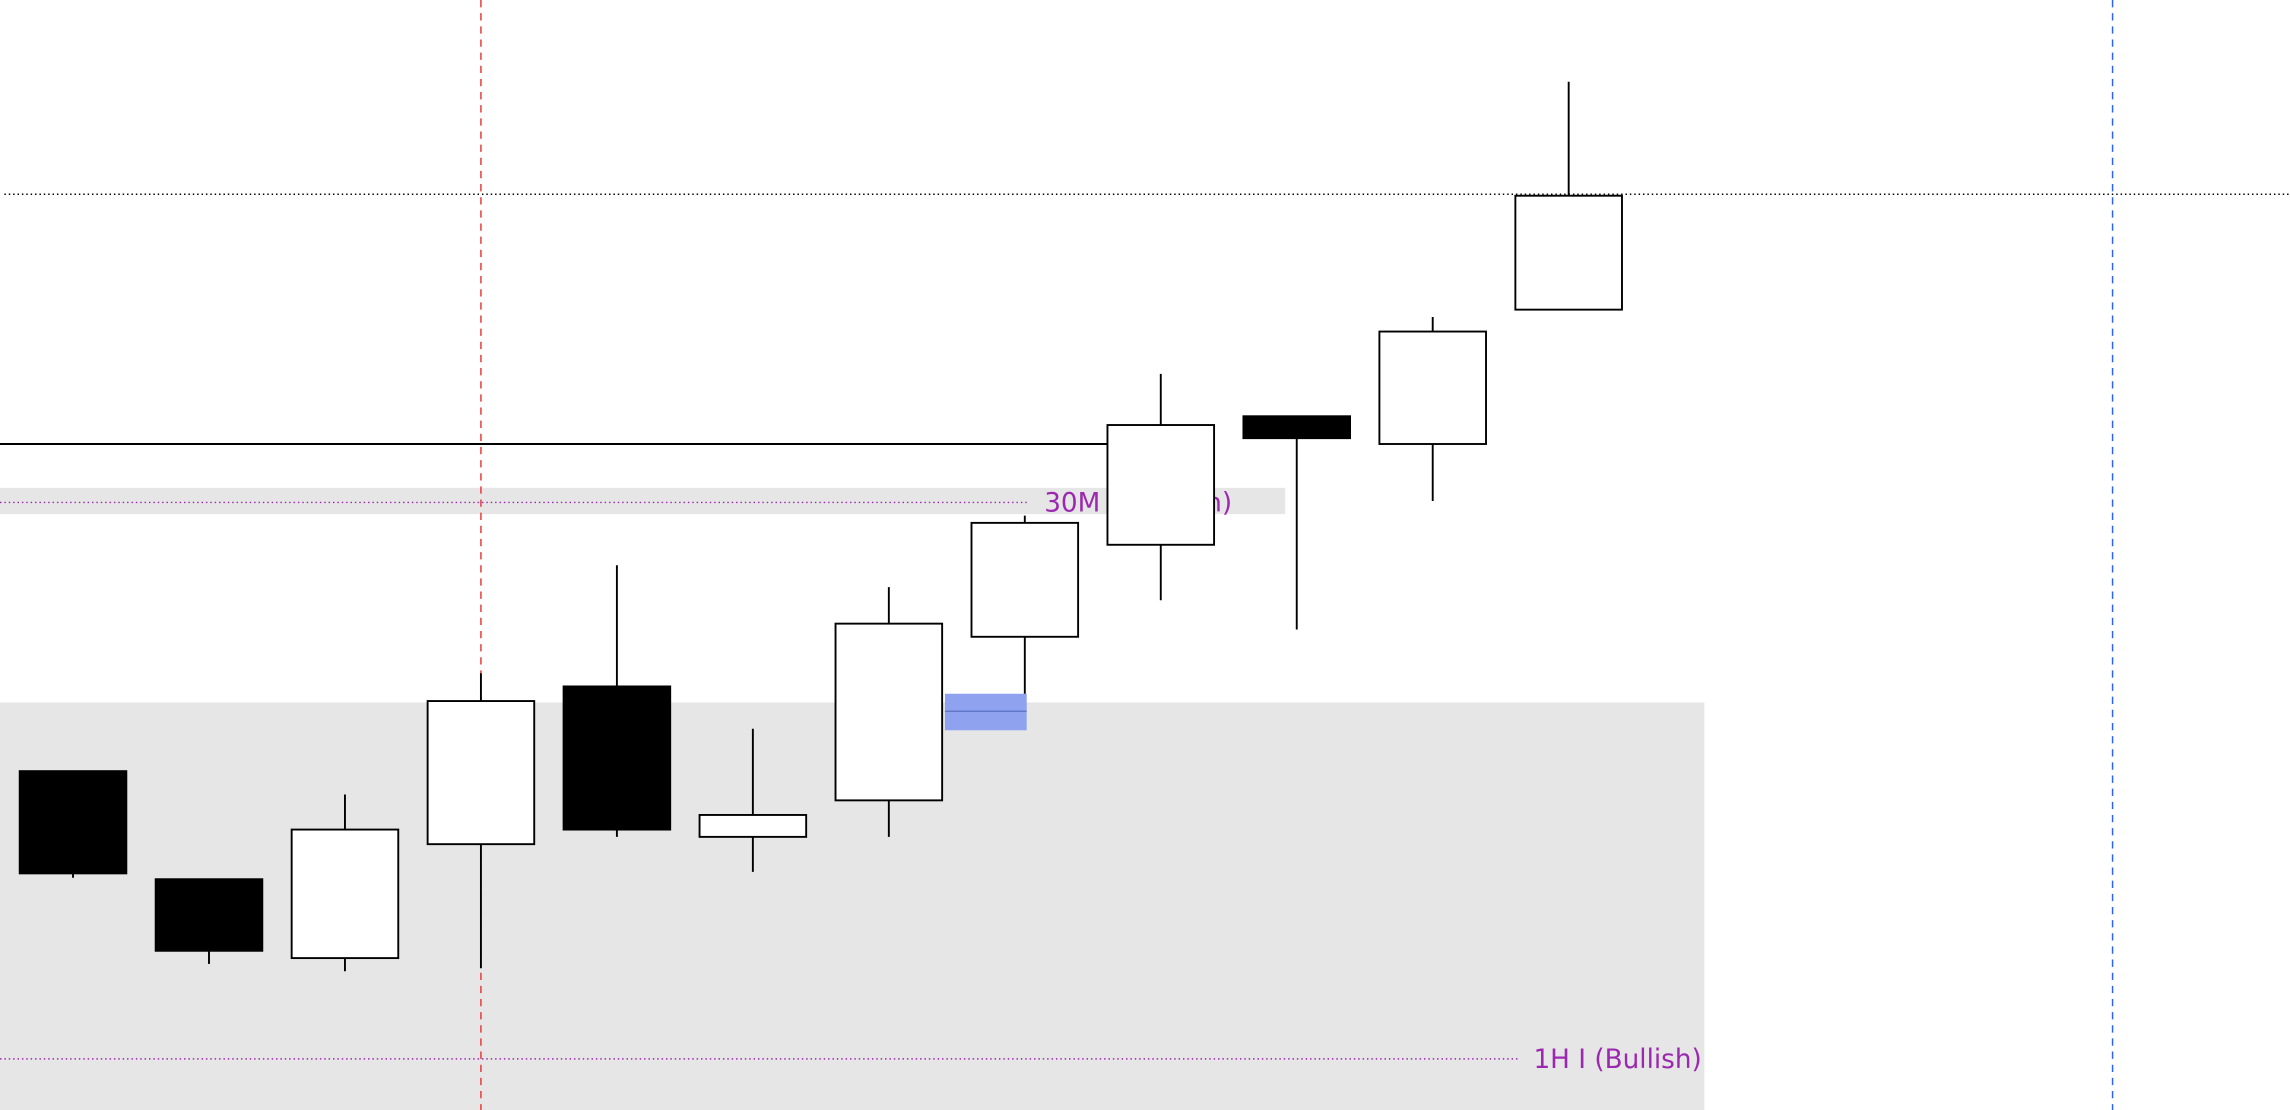 The width and height of the screenshot is (2290, 1110). Describe the element at coordinates (643, 501) in the screenshot. I see `zone` at that location.